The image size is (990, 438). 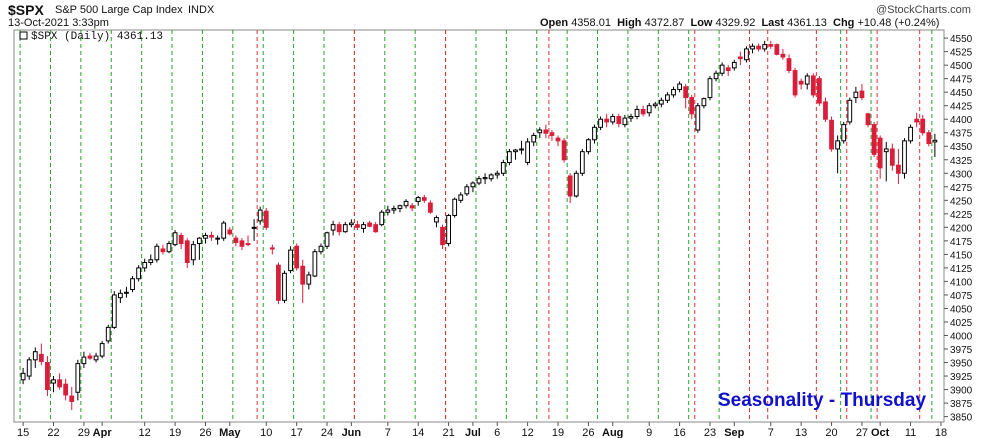 I want to click on y-tick-label: 4350, so click(x=961, y=147).